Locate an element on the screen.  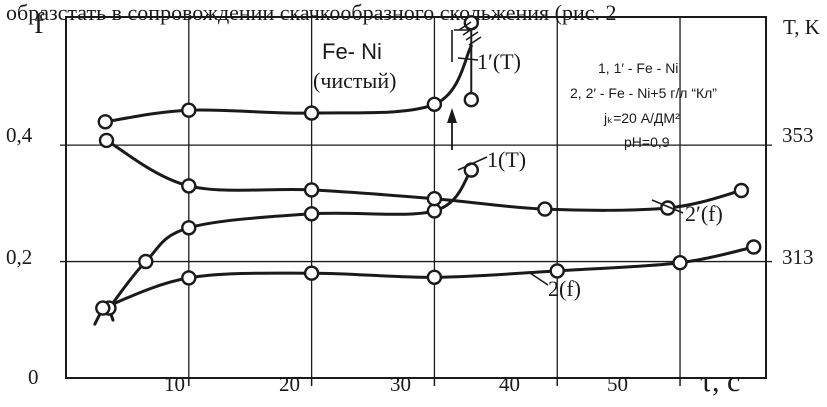
x-tick-label-20: 20 is located at coordinates (289, 384).